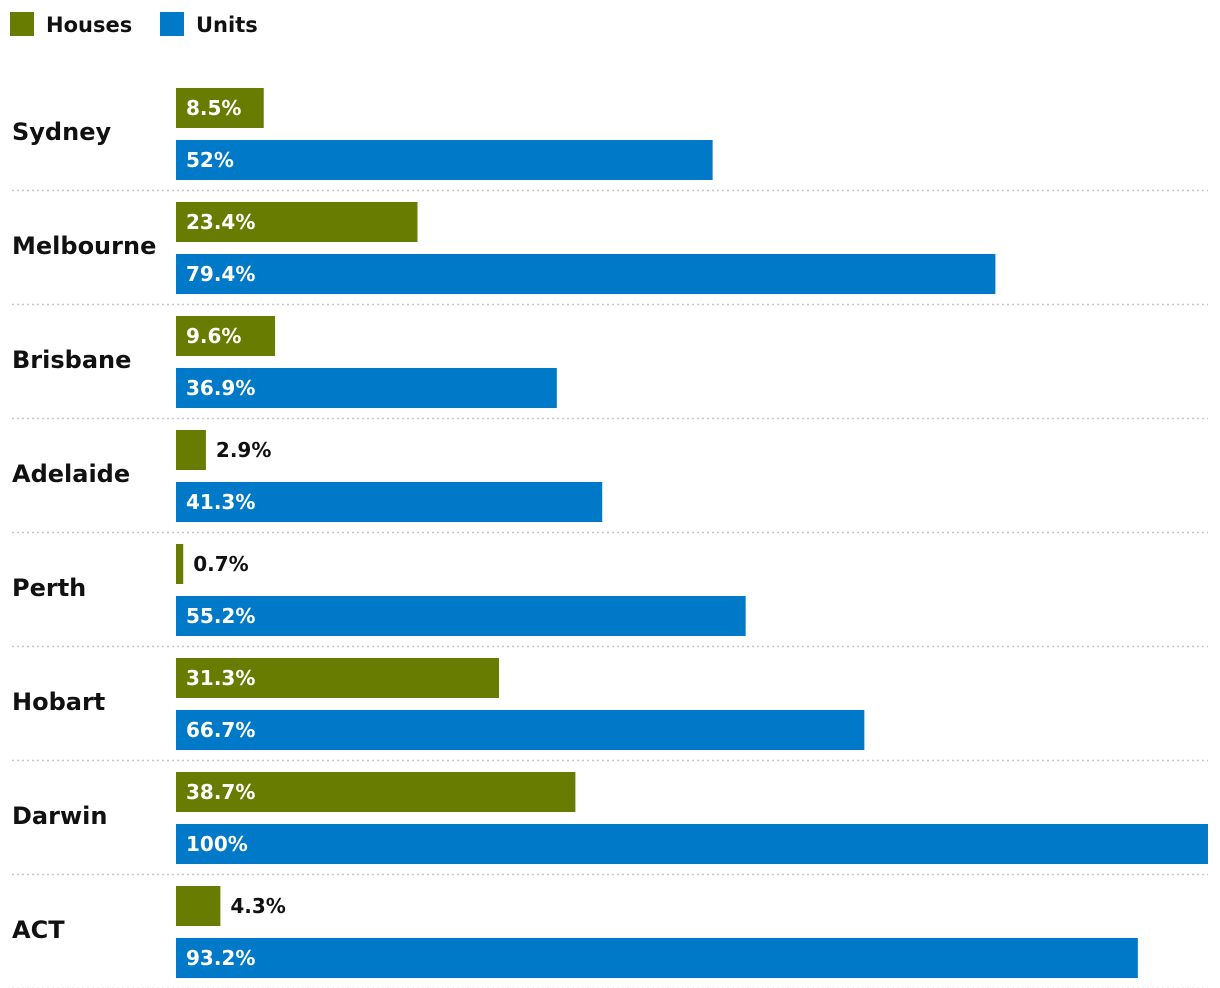  What do you see at coordinates (444, 160) in the screenshot?
I see `bar-sydney-units` at bounding box center [444, 160].